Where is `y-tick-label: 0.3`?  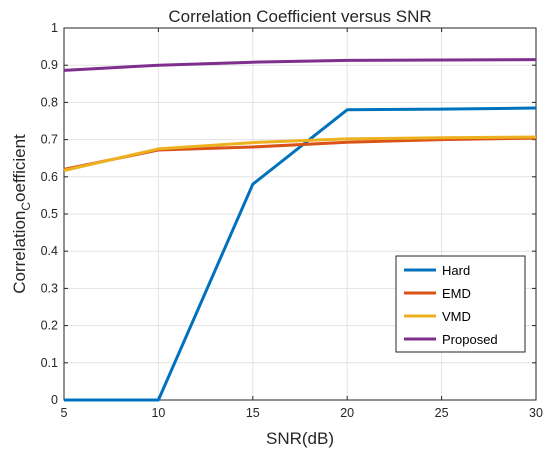
y-tick-label: 0.3 is located at coordinates (49, 288).